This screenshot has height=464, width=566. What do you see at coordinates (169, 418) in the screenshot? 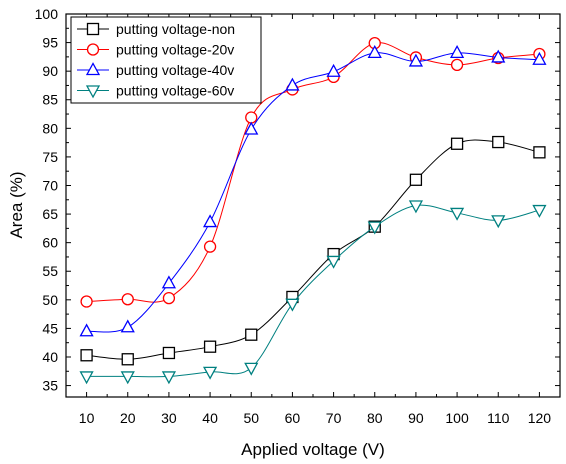
I see `x-tick-label: 30` at bounding box center [169, 418].